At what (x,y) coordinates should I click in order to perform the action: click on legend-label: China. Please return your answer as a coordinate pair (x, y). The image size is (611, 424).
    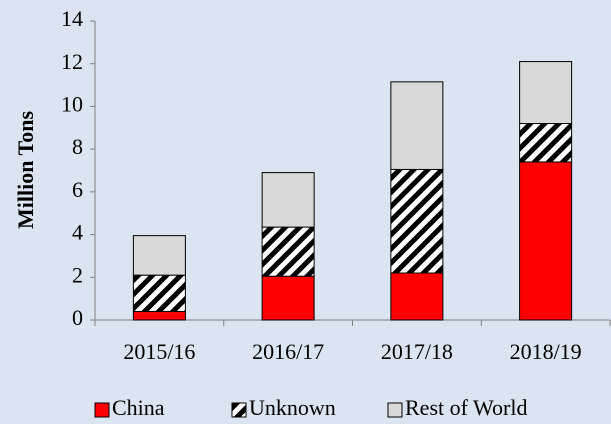
    Looking at the image, I should click on (138, 407).